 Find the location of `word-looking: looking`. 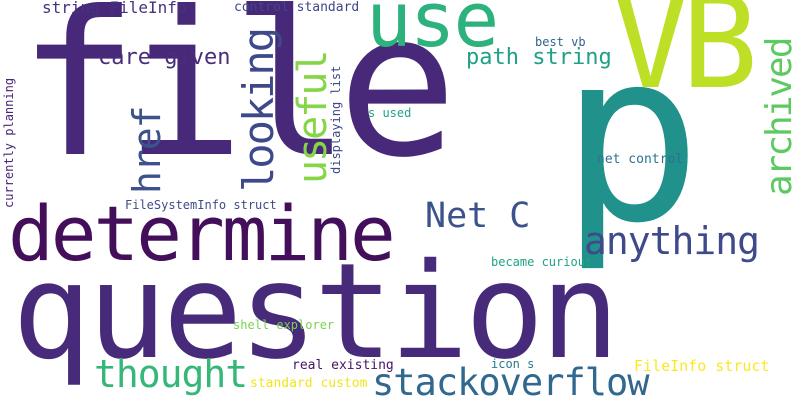

word-looking: looking is located at coordinates (258, 110).